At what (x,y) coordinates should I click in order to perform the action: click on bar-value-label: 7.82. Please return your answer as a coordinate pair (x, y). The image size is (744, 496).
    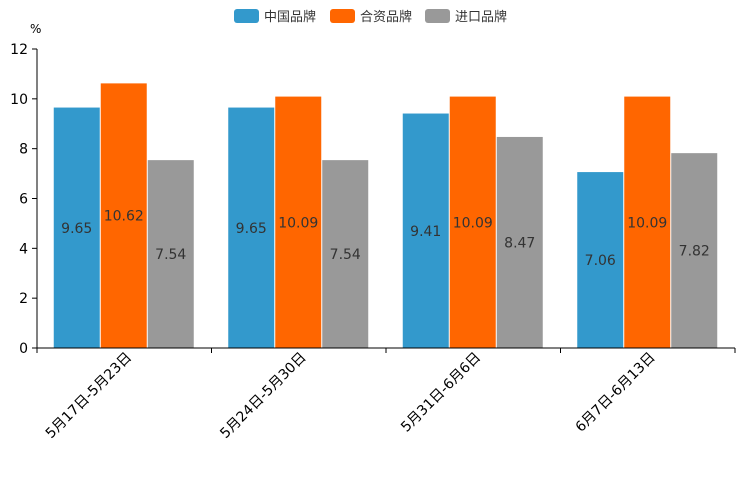
    Looking at the image, I should click on (694, 252).